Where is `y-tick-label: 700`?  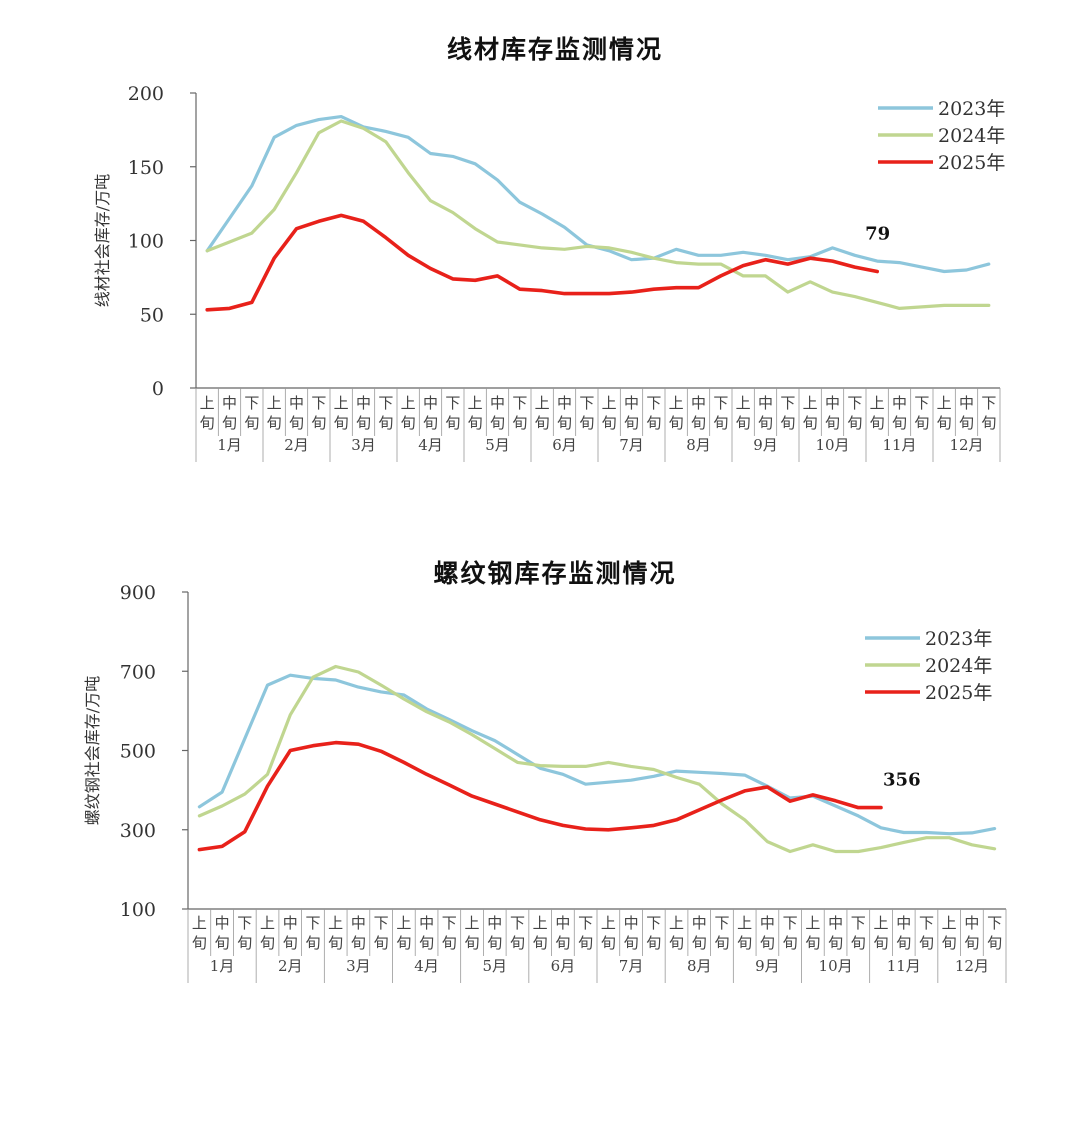
y-tick-label: 700 is located at coordinates (138, 672).